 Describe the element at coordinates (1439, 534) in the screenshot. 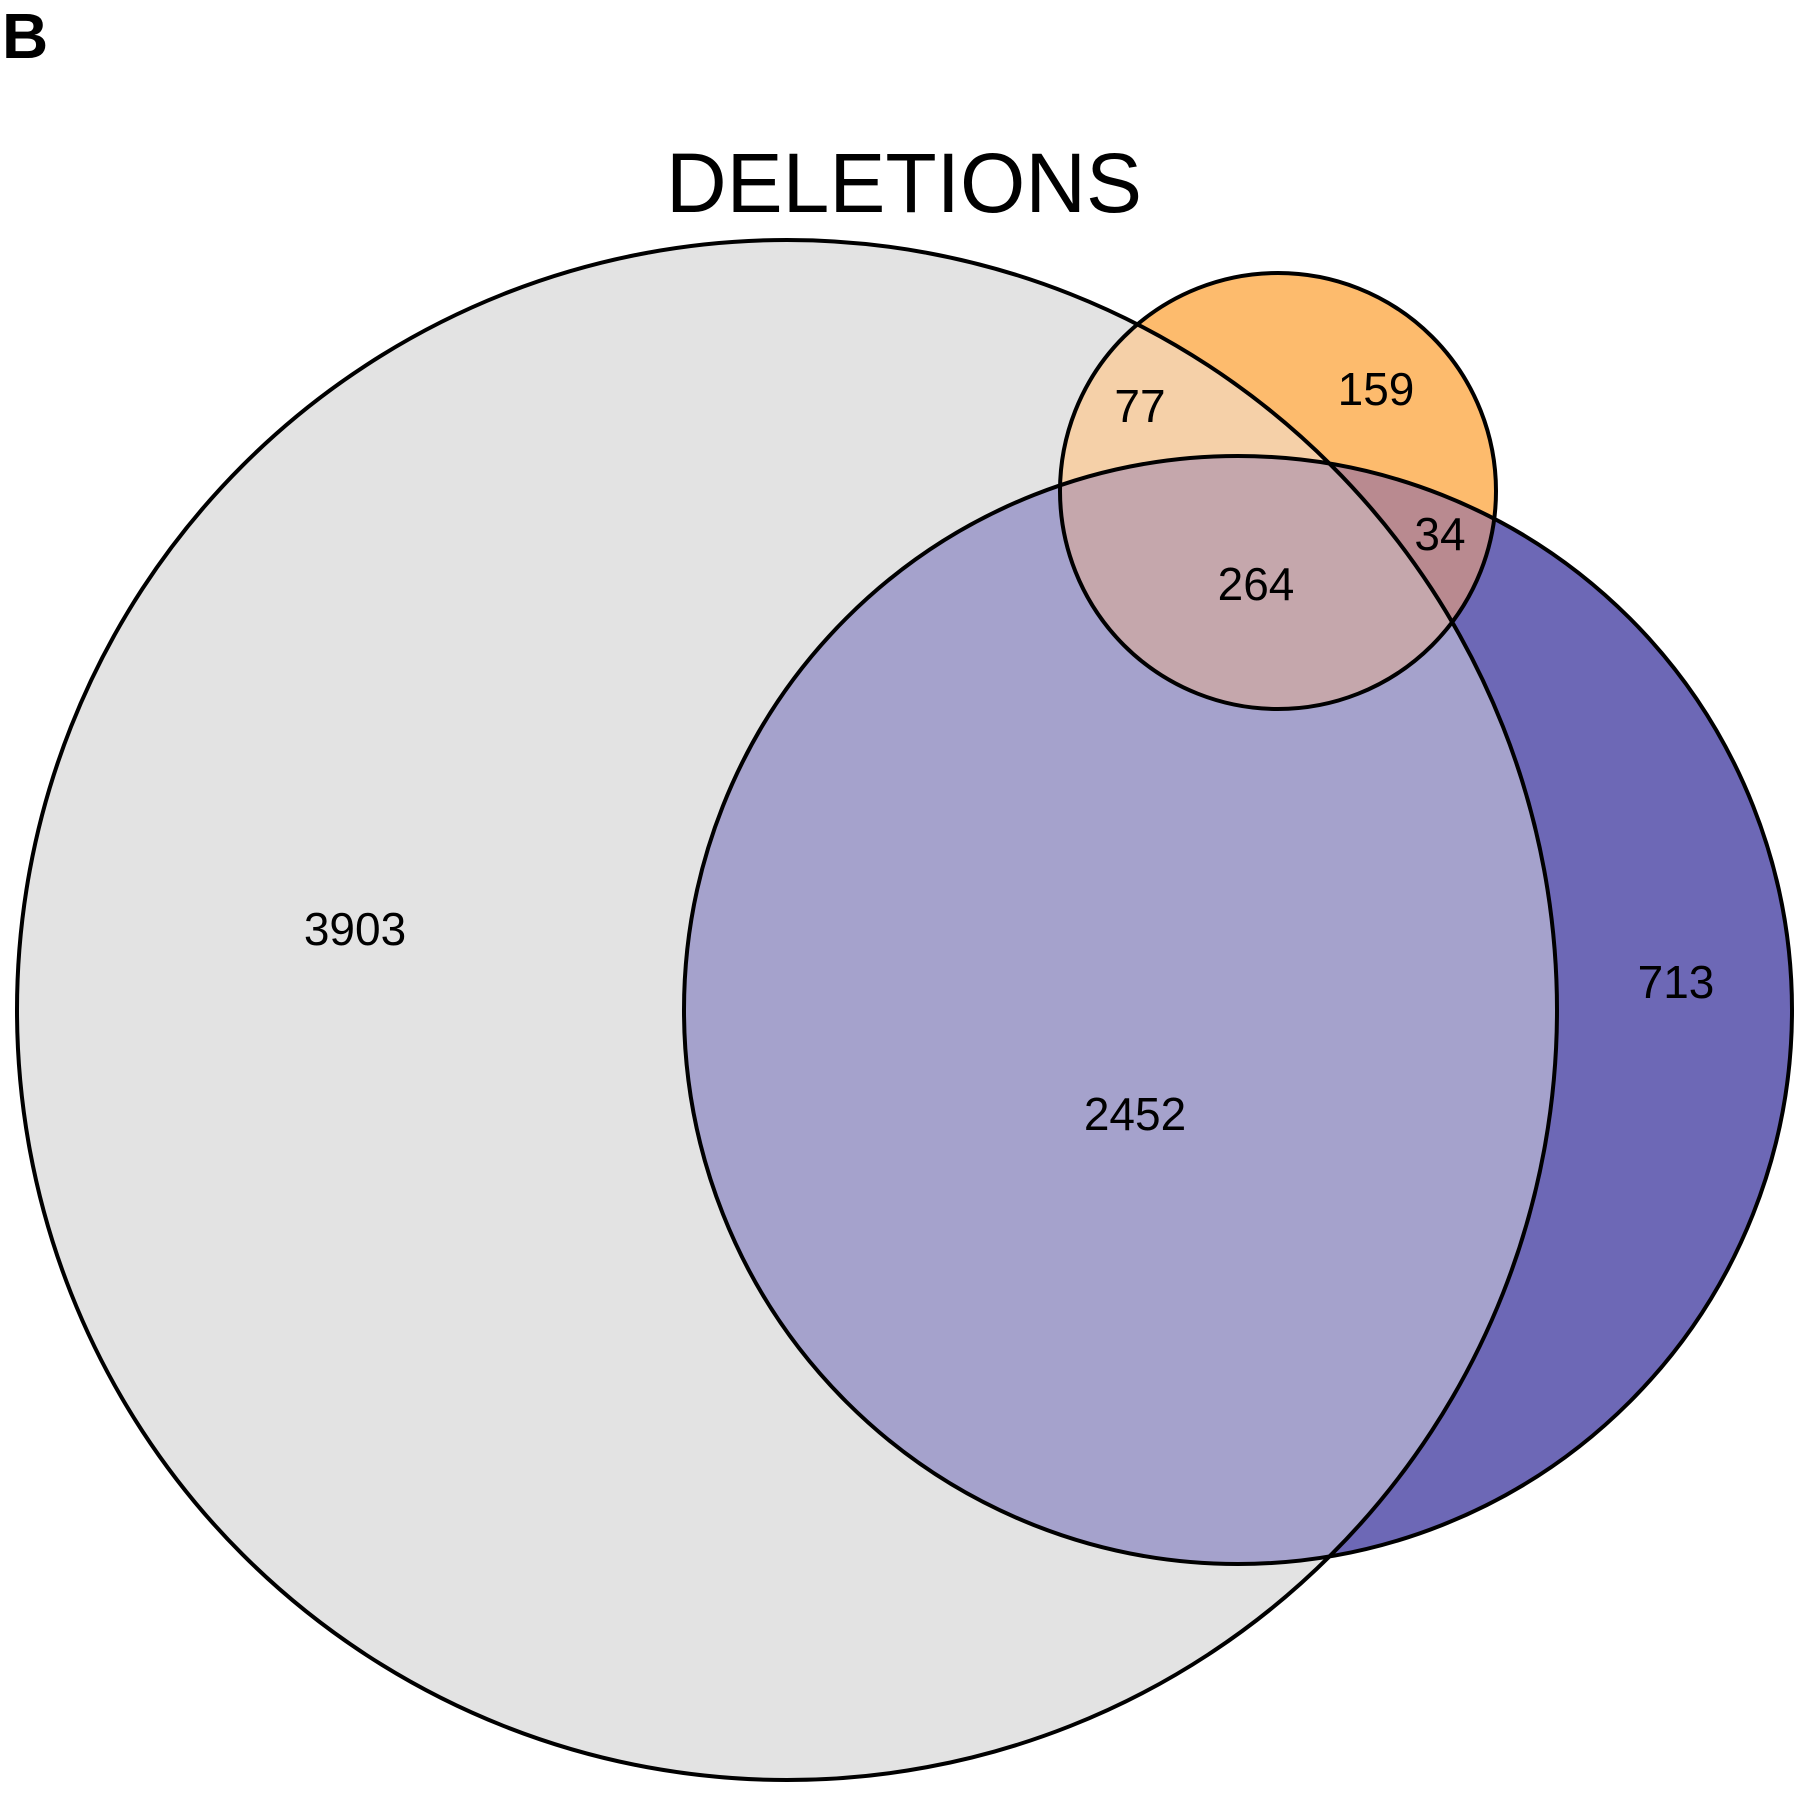

I see `label-b-c: 34` at that location.